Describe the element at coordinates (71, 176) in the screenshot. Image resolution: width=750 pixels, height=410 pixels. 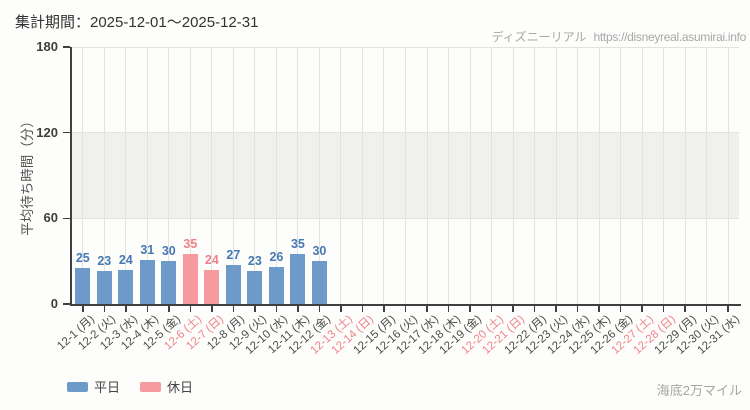
I see `y-axis-line` at that location.